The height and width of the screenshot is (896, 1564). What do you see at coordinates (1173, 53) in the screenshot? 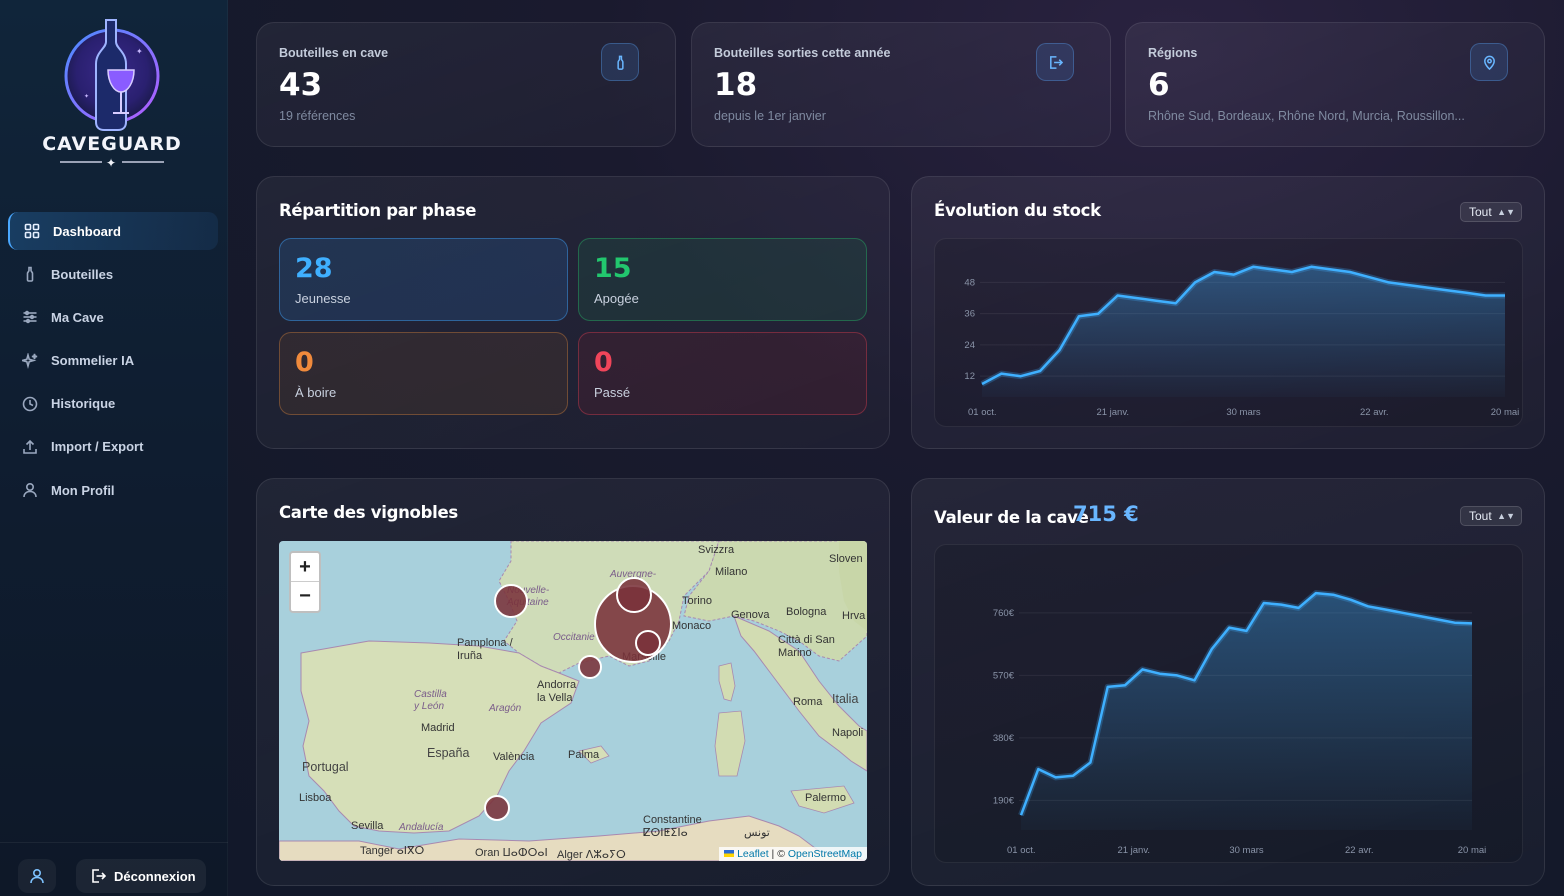
I see `stat-label: Régions` at bounding box center [1173, 53].